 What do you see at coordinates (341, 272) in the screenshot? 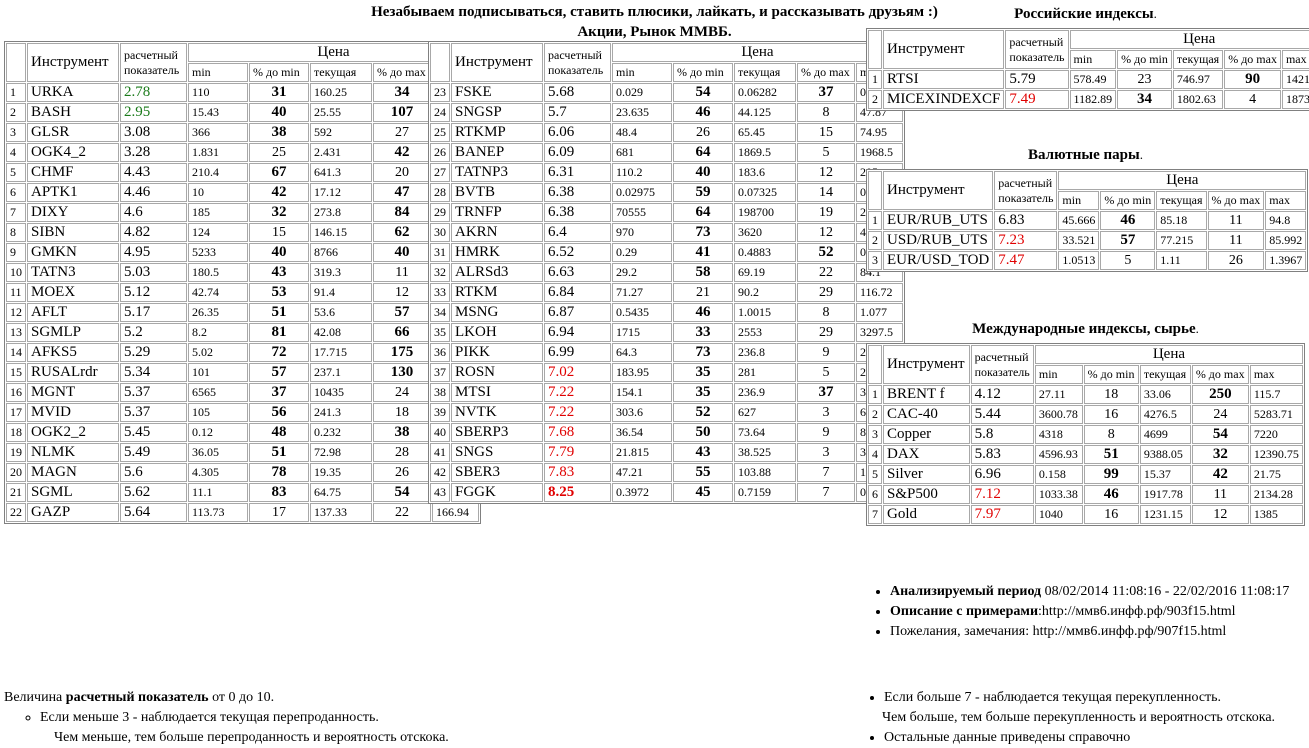
I see `cell-price-current: 319.3` at bounding box center [341, 272].